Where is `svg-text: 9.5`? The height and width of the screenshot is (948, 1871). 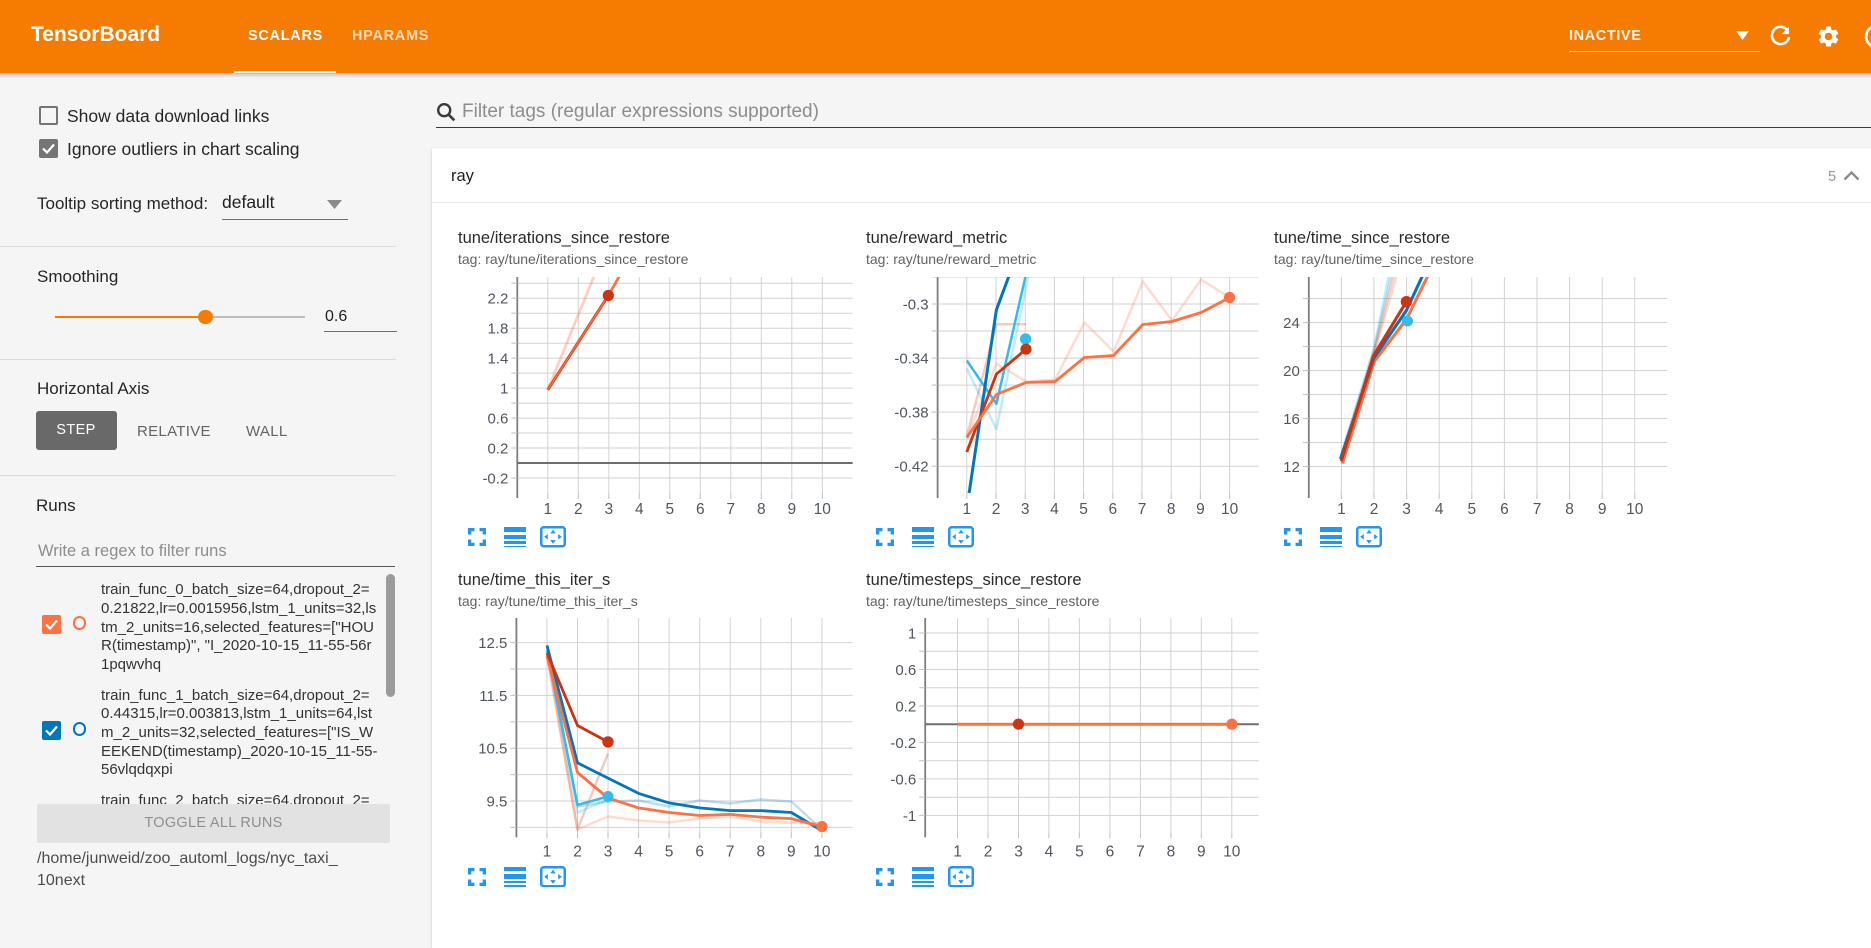
svg-text: 9.5 is located at coordinates (497, 801).